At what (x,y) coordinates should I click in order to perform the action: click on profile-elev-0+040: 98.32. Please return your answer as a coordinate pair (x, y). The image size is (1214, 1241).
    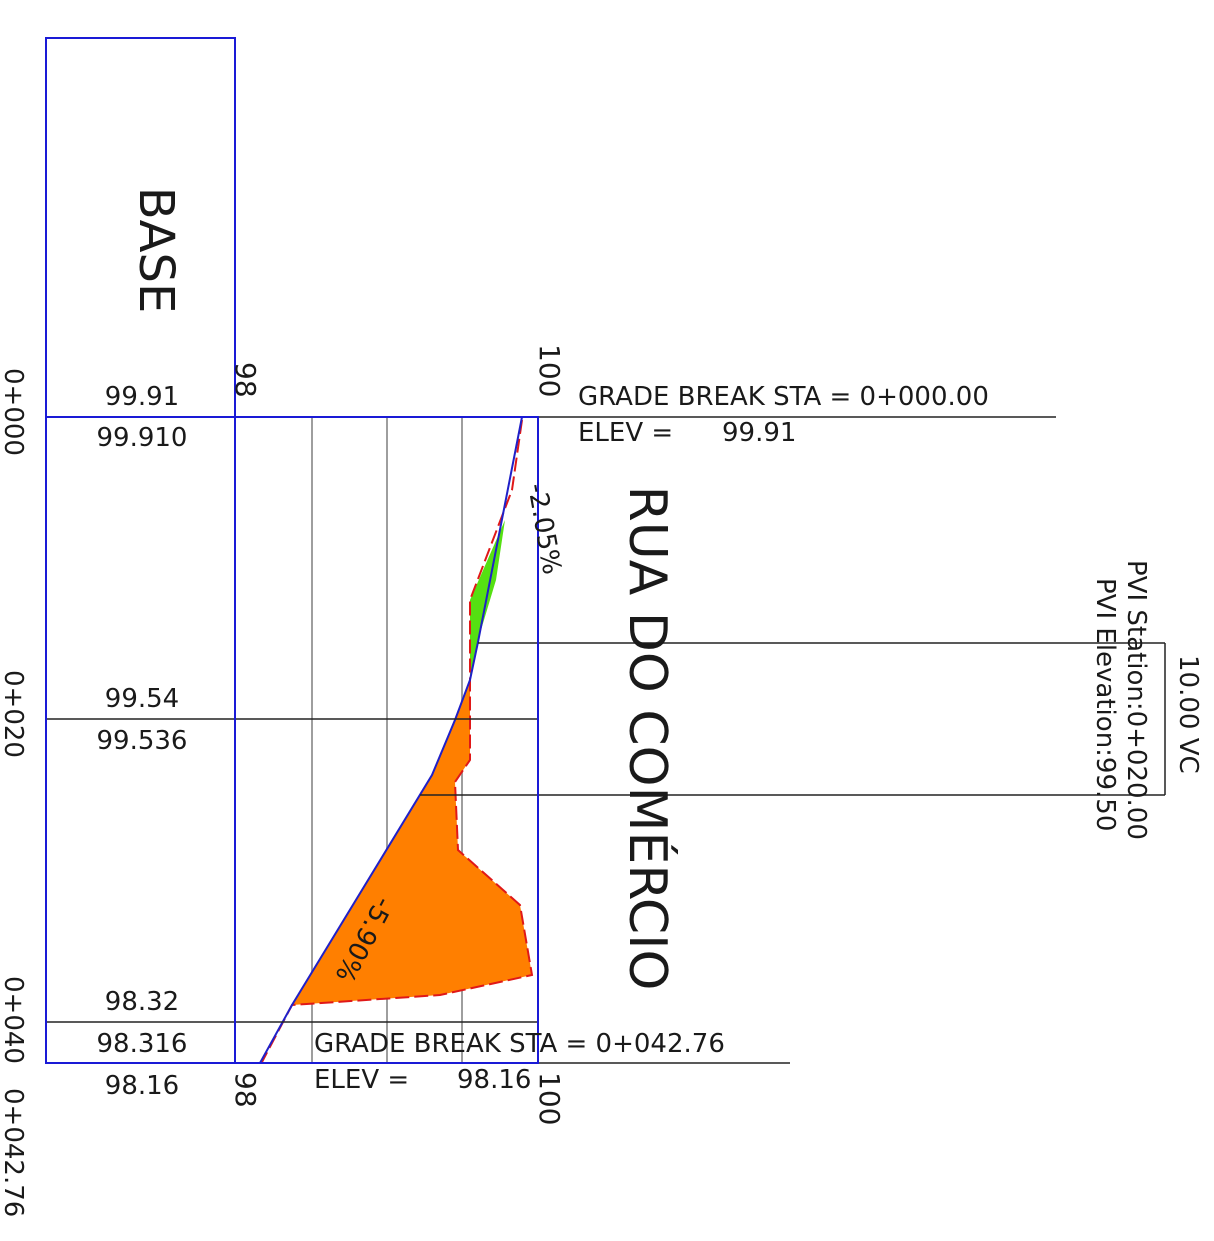
    Looking at the image, I should click on (142, 1002).